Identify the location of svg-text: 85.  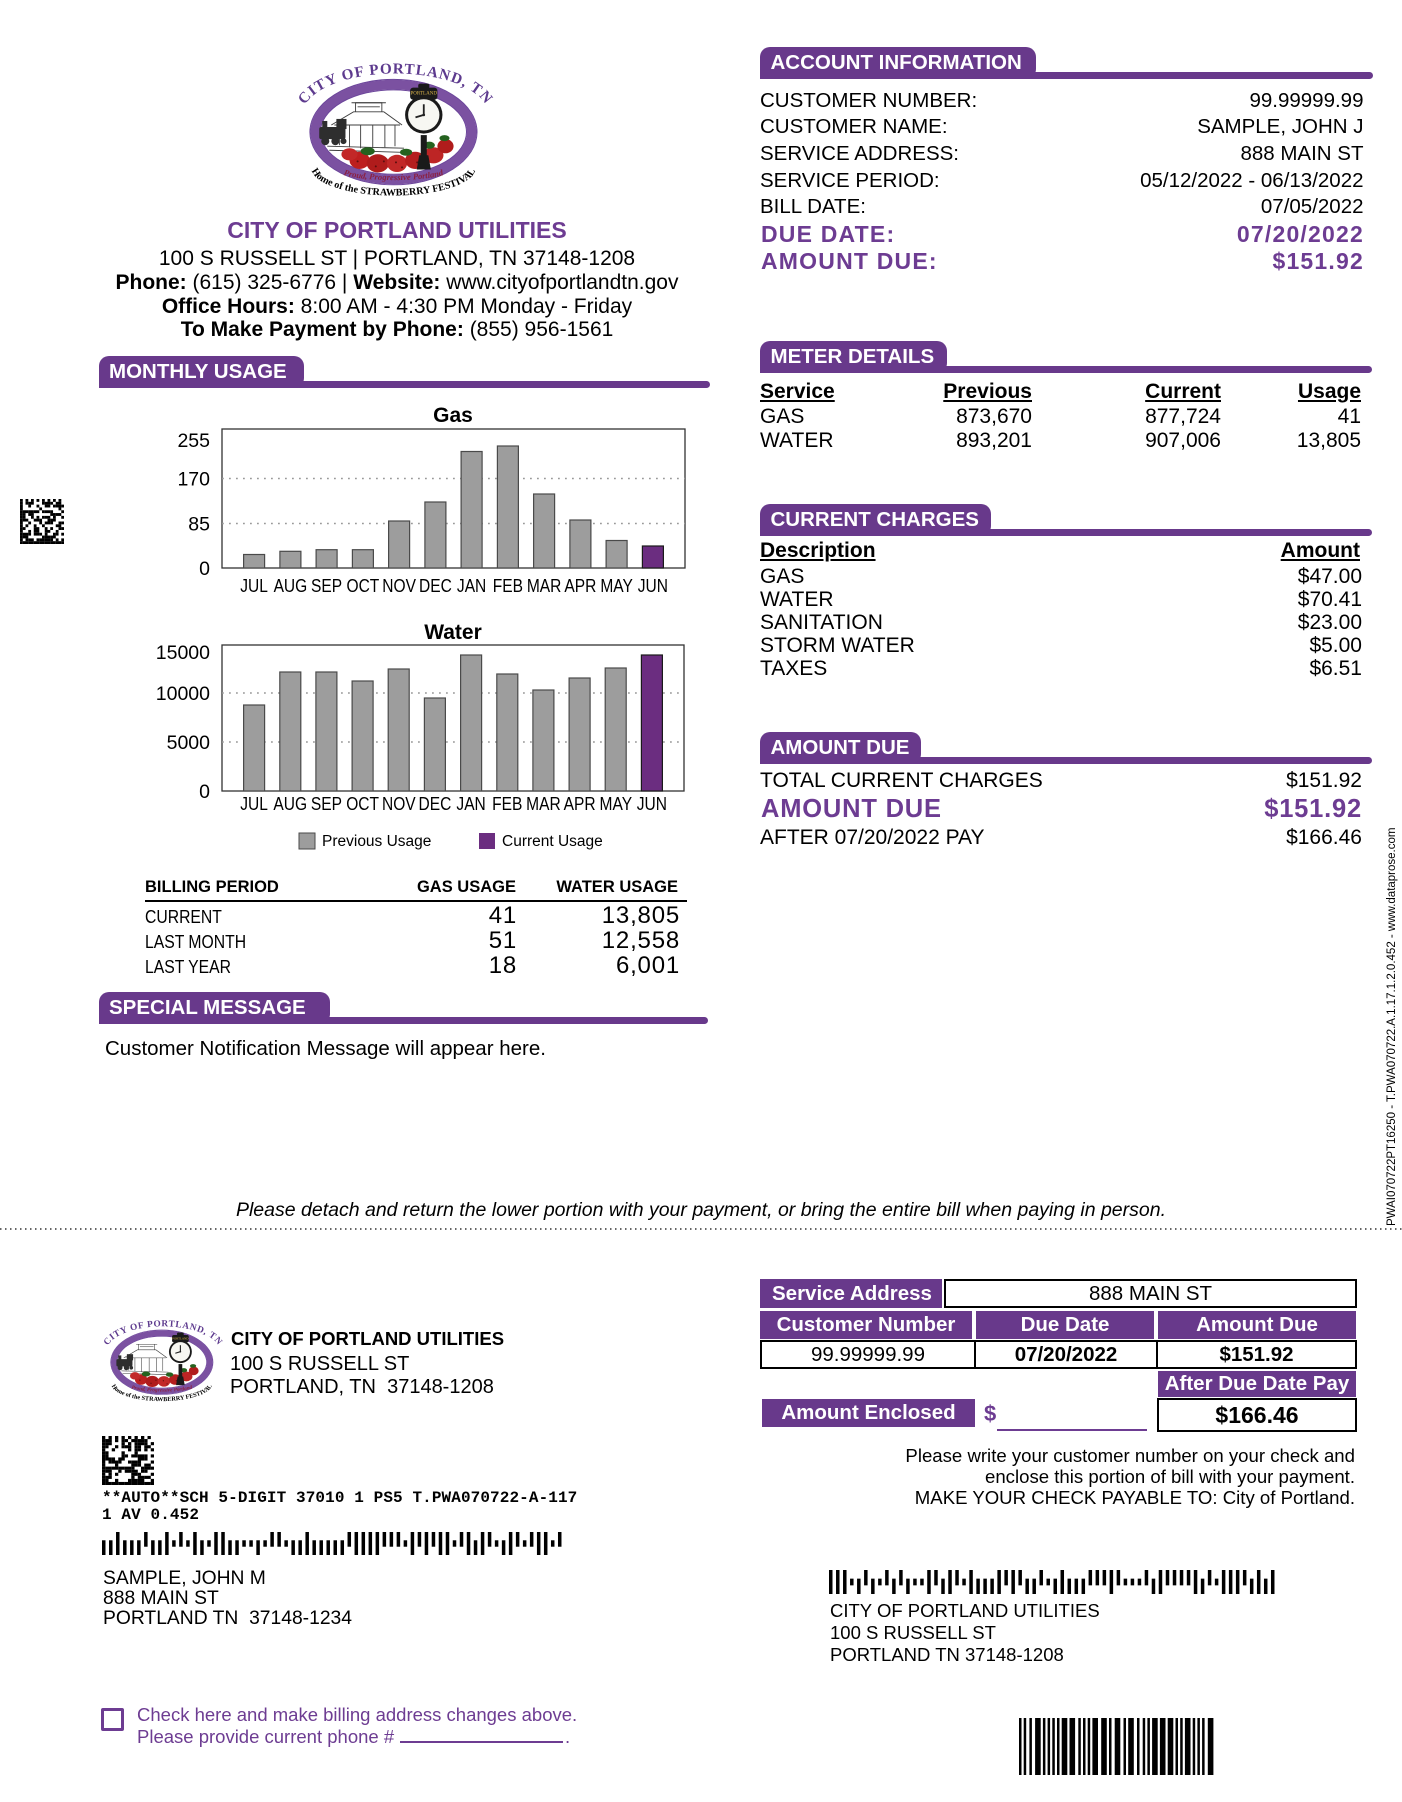
(199, 525).